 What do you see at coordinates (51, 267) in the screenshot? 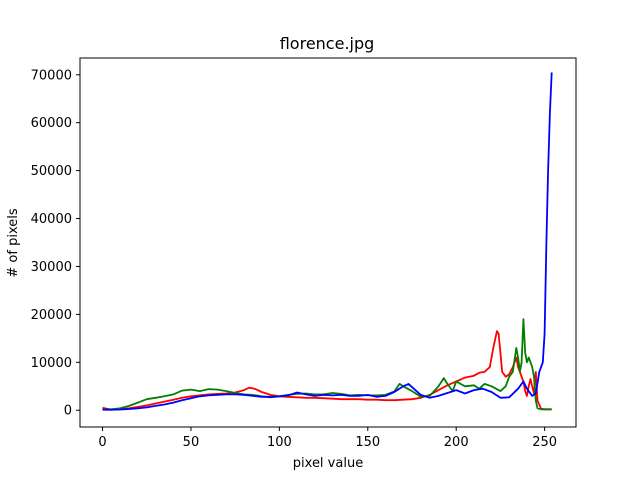
I see `y-tick-label: 30000` at bounding box center [51, 267].